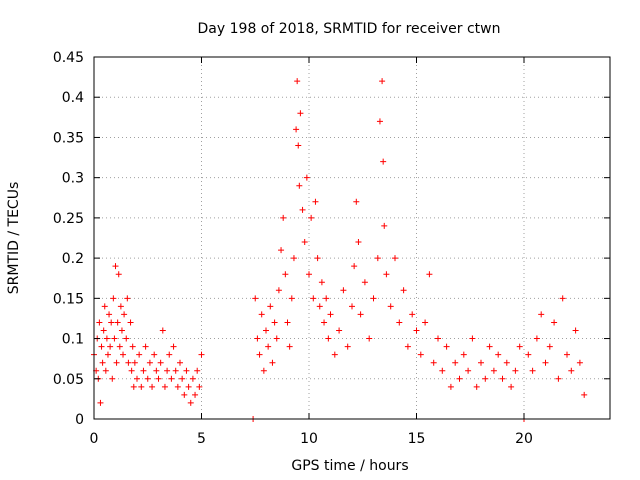 The width and height of the screenshot is (640, 480). I want to click on y-tick-label: 0.45, so click(68, 58).